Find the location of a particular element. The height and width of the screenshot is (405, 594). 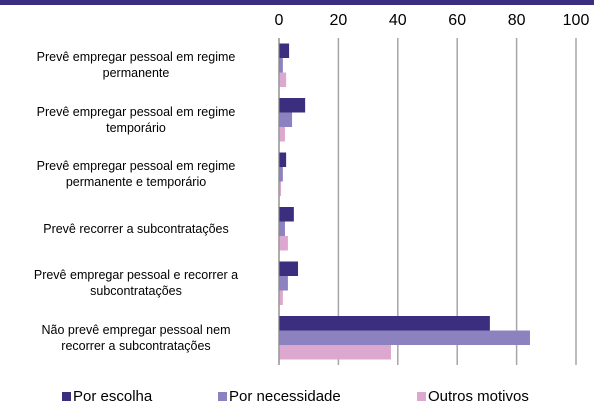

x-tick-label: 0 is located at coordinates (279, 20).